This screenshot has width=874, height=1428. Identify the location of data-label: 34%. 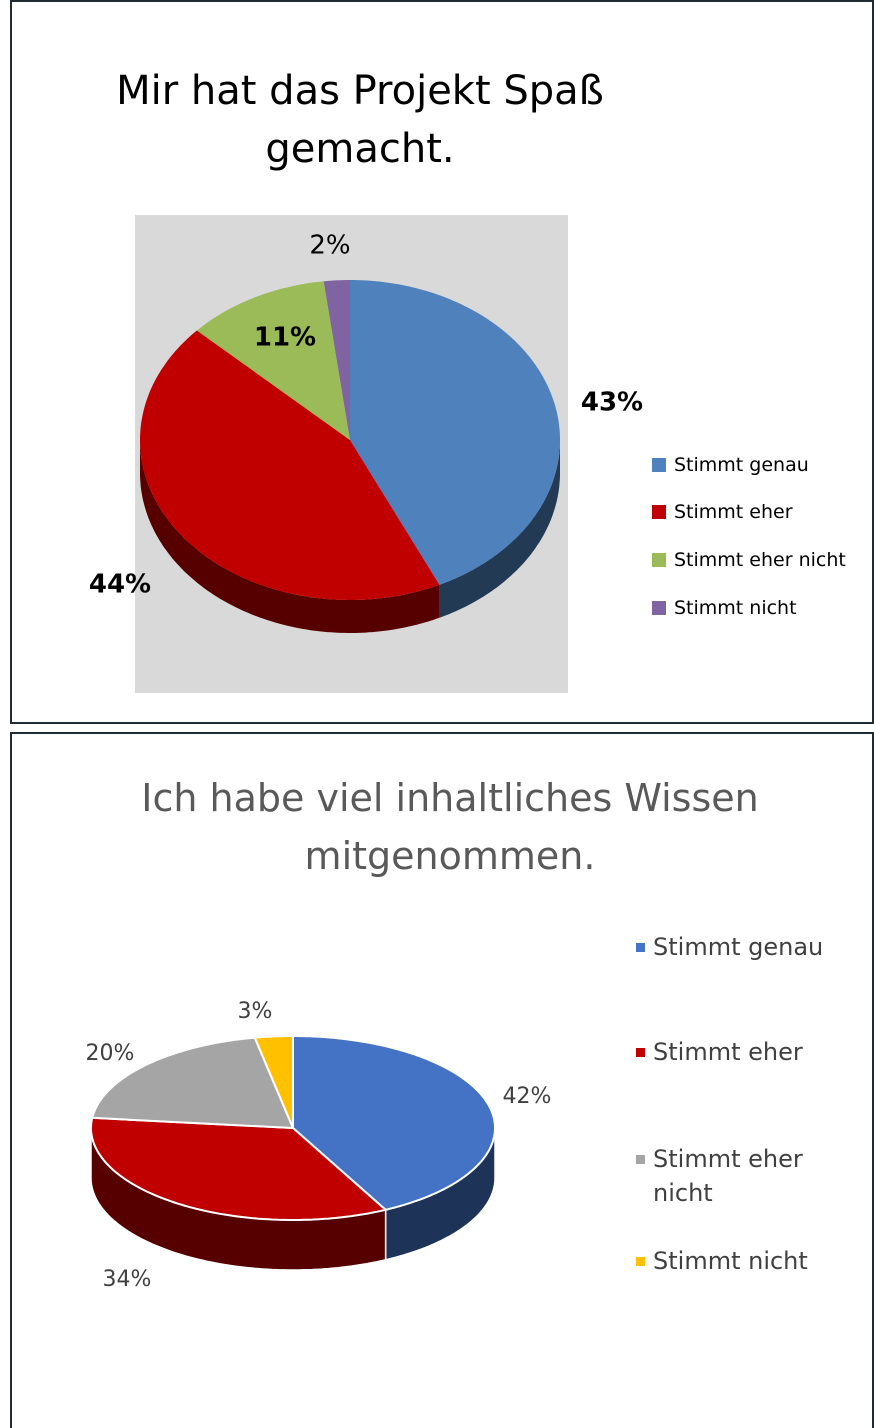
(127, 1279).